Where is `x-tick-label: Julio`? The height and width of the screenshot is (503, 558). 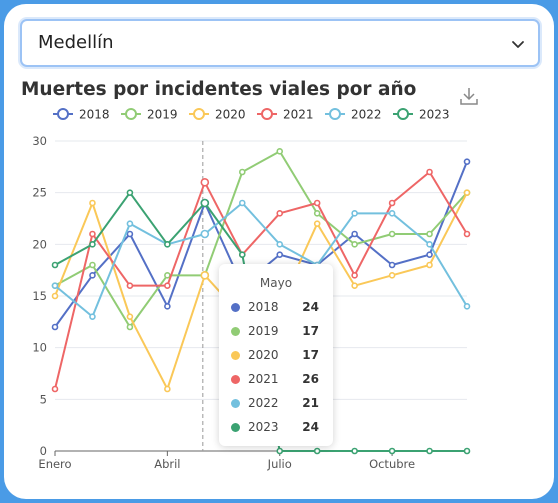 x-tick-label: Julio is located at coordinates (279, 464).